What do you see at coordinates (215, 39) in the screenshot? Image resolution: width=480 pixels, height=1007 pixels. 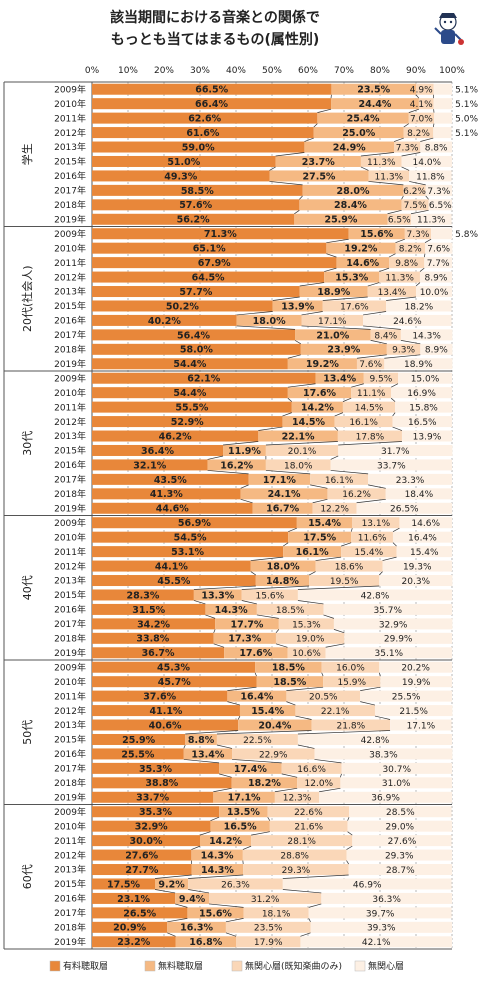 I see `chart-title-line-2: もっとも当てはまるもの(属性別)` at bounding box center [215, 39].